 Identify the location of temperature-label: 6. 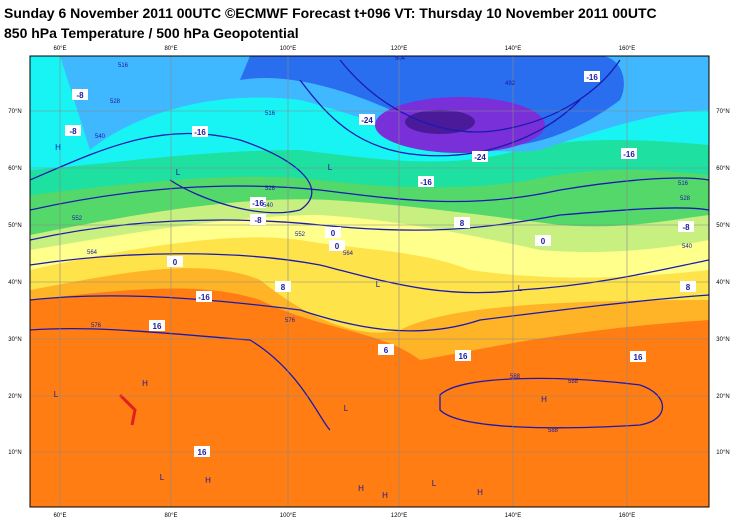
(386, 349).